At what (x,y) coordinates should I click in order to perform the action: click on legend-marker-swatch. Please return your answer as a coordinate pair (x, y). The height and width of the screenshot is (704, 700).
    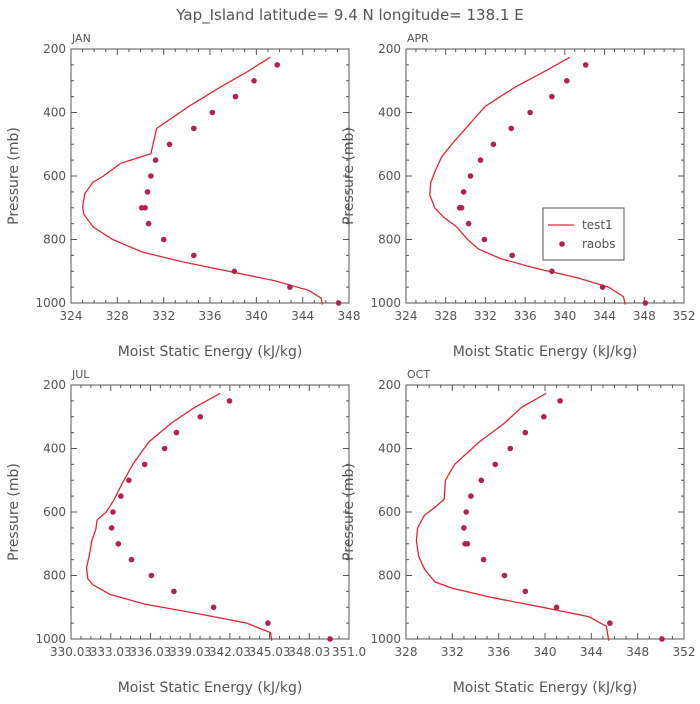
    Looking at the image, I should click on (562, 244).